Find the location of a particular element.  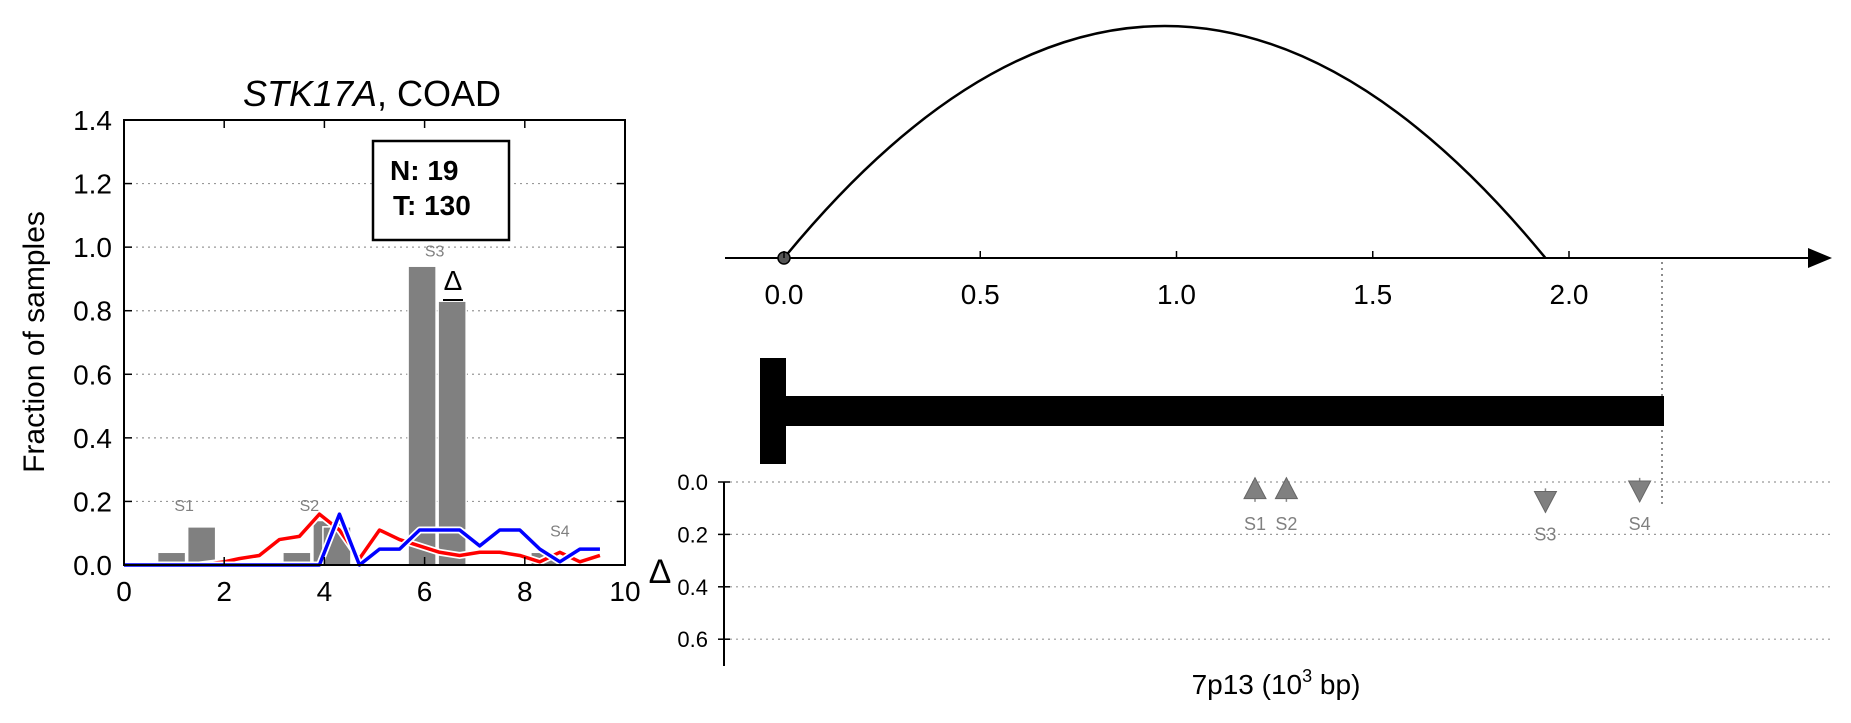

arc-tick-label: 1.5 is located at coordinates (1372, 294).